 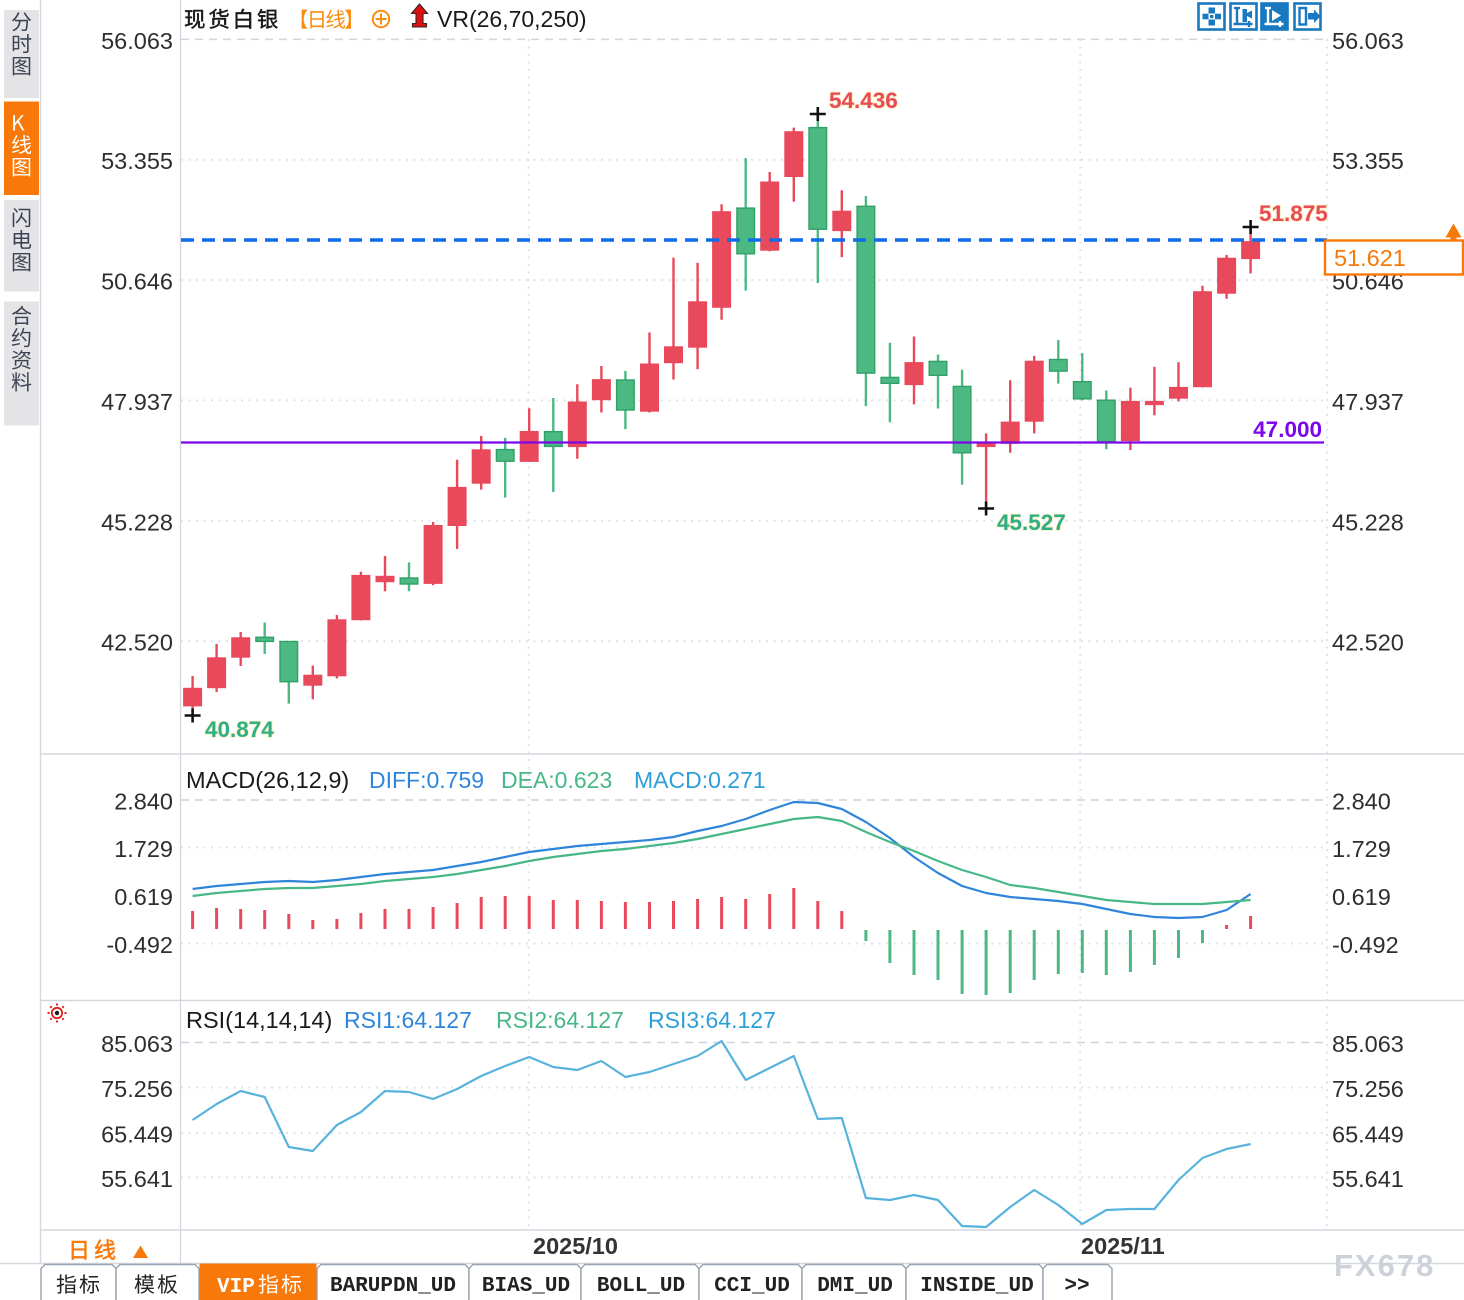 I want to click on svg-text: BOLL_UD, so click(x=641, y=1286).